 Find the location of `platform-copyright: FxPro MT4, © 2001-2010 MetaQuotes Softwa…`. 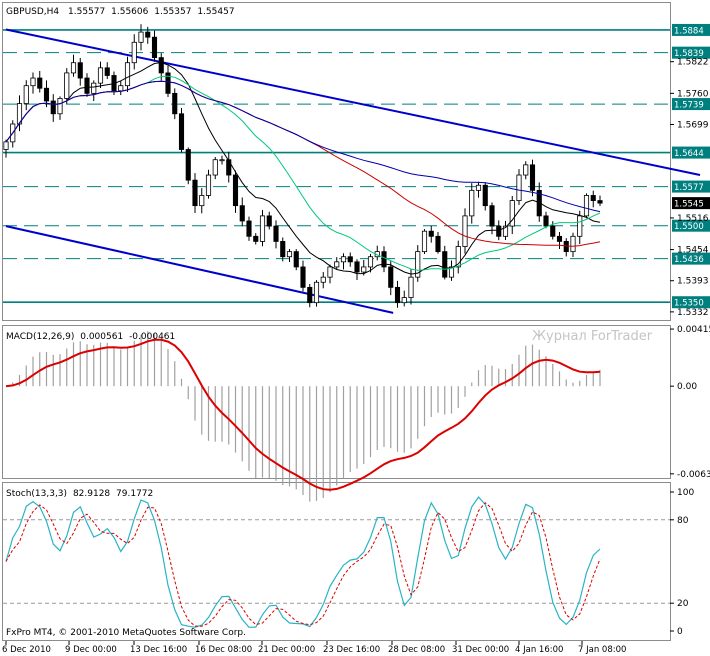

platform-copyright: FxPro MT4, © 2001-2010 MetaQuotes Softwa… is located at coordinates (126, 633).